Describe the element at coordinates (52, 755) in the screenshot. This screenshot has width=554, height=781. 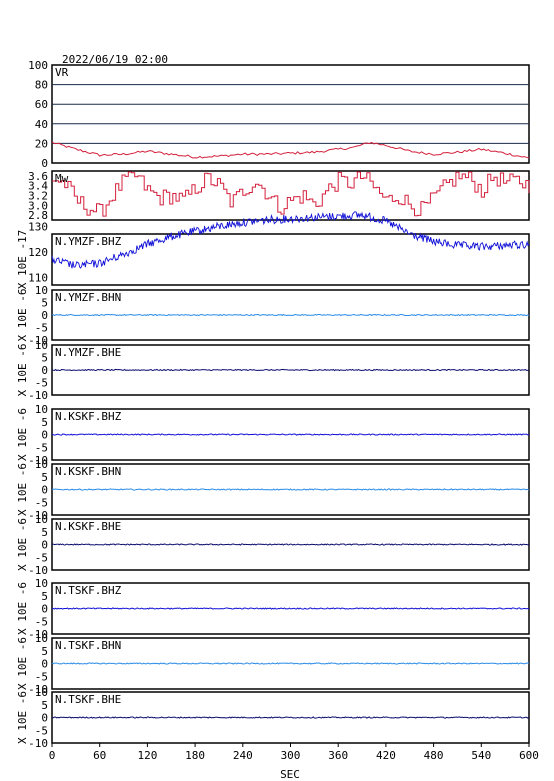
I see `x-tick-label: 0` at that location.